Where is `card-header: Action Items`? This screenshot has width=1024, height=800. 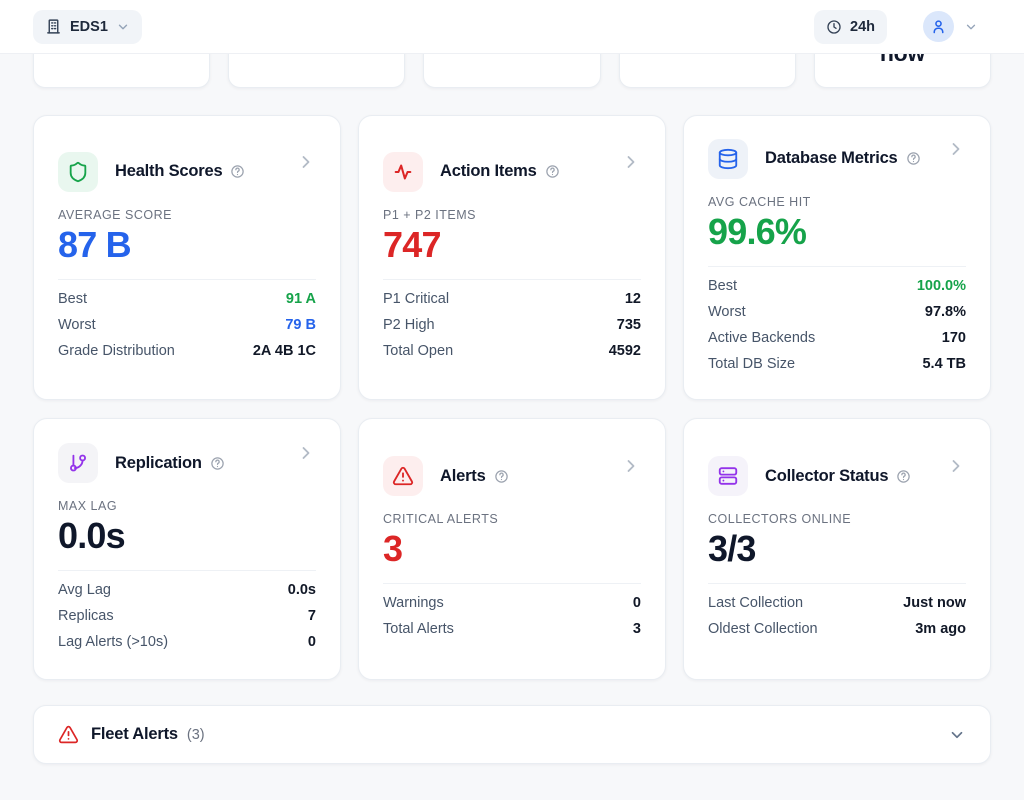
card-header: Action Items is located at coordinates (512, 171).